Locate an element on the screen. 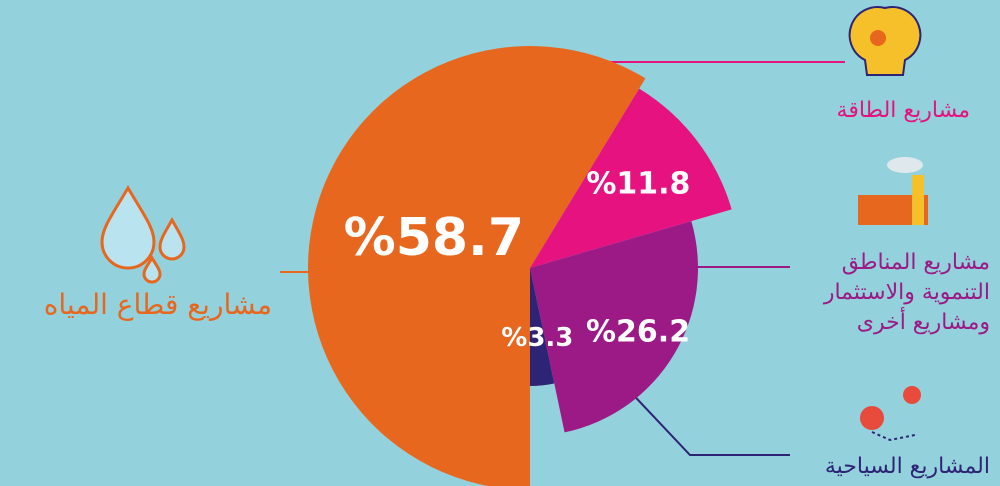 The image size is (1000, 486). value-label: %58.7 is located at coordinates (434, 238).